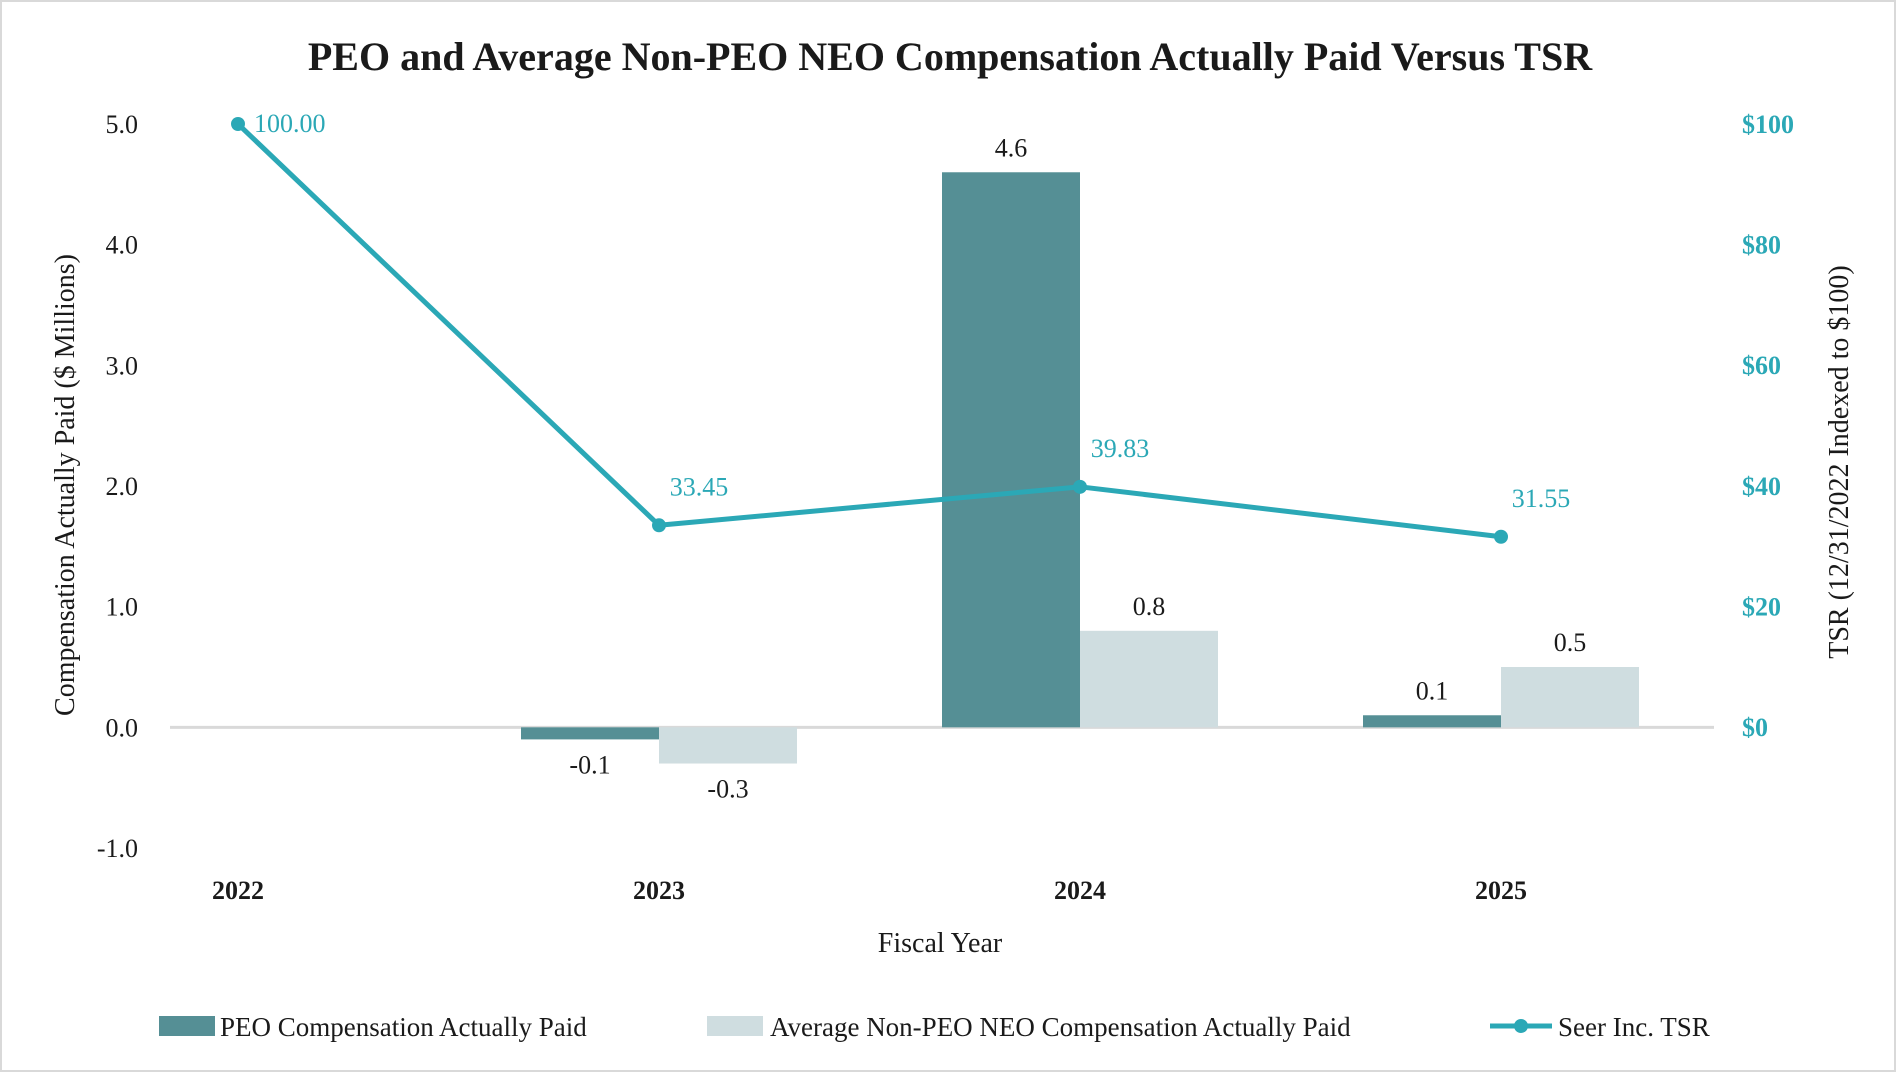 This screenshot has width=1896, height=1074. Describe the element at coordinates (1432, 721) in the screenshot. I see `peo-bar-2025` at that location.